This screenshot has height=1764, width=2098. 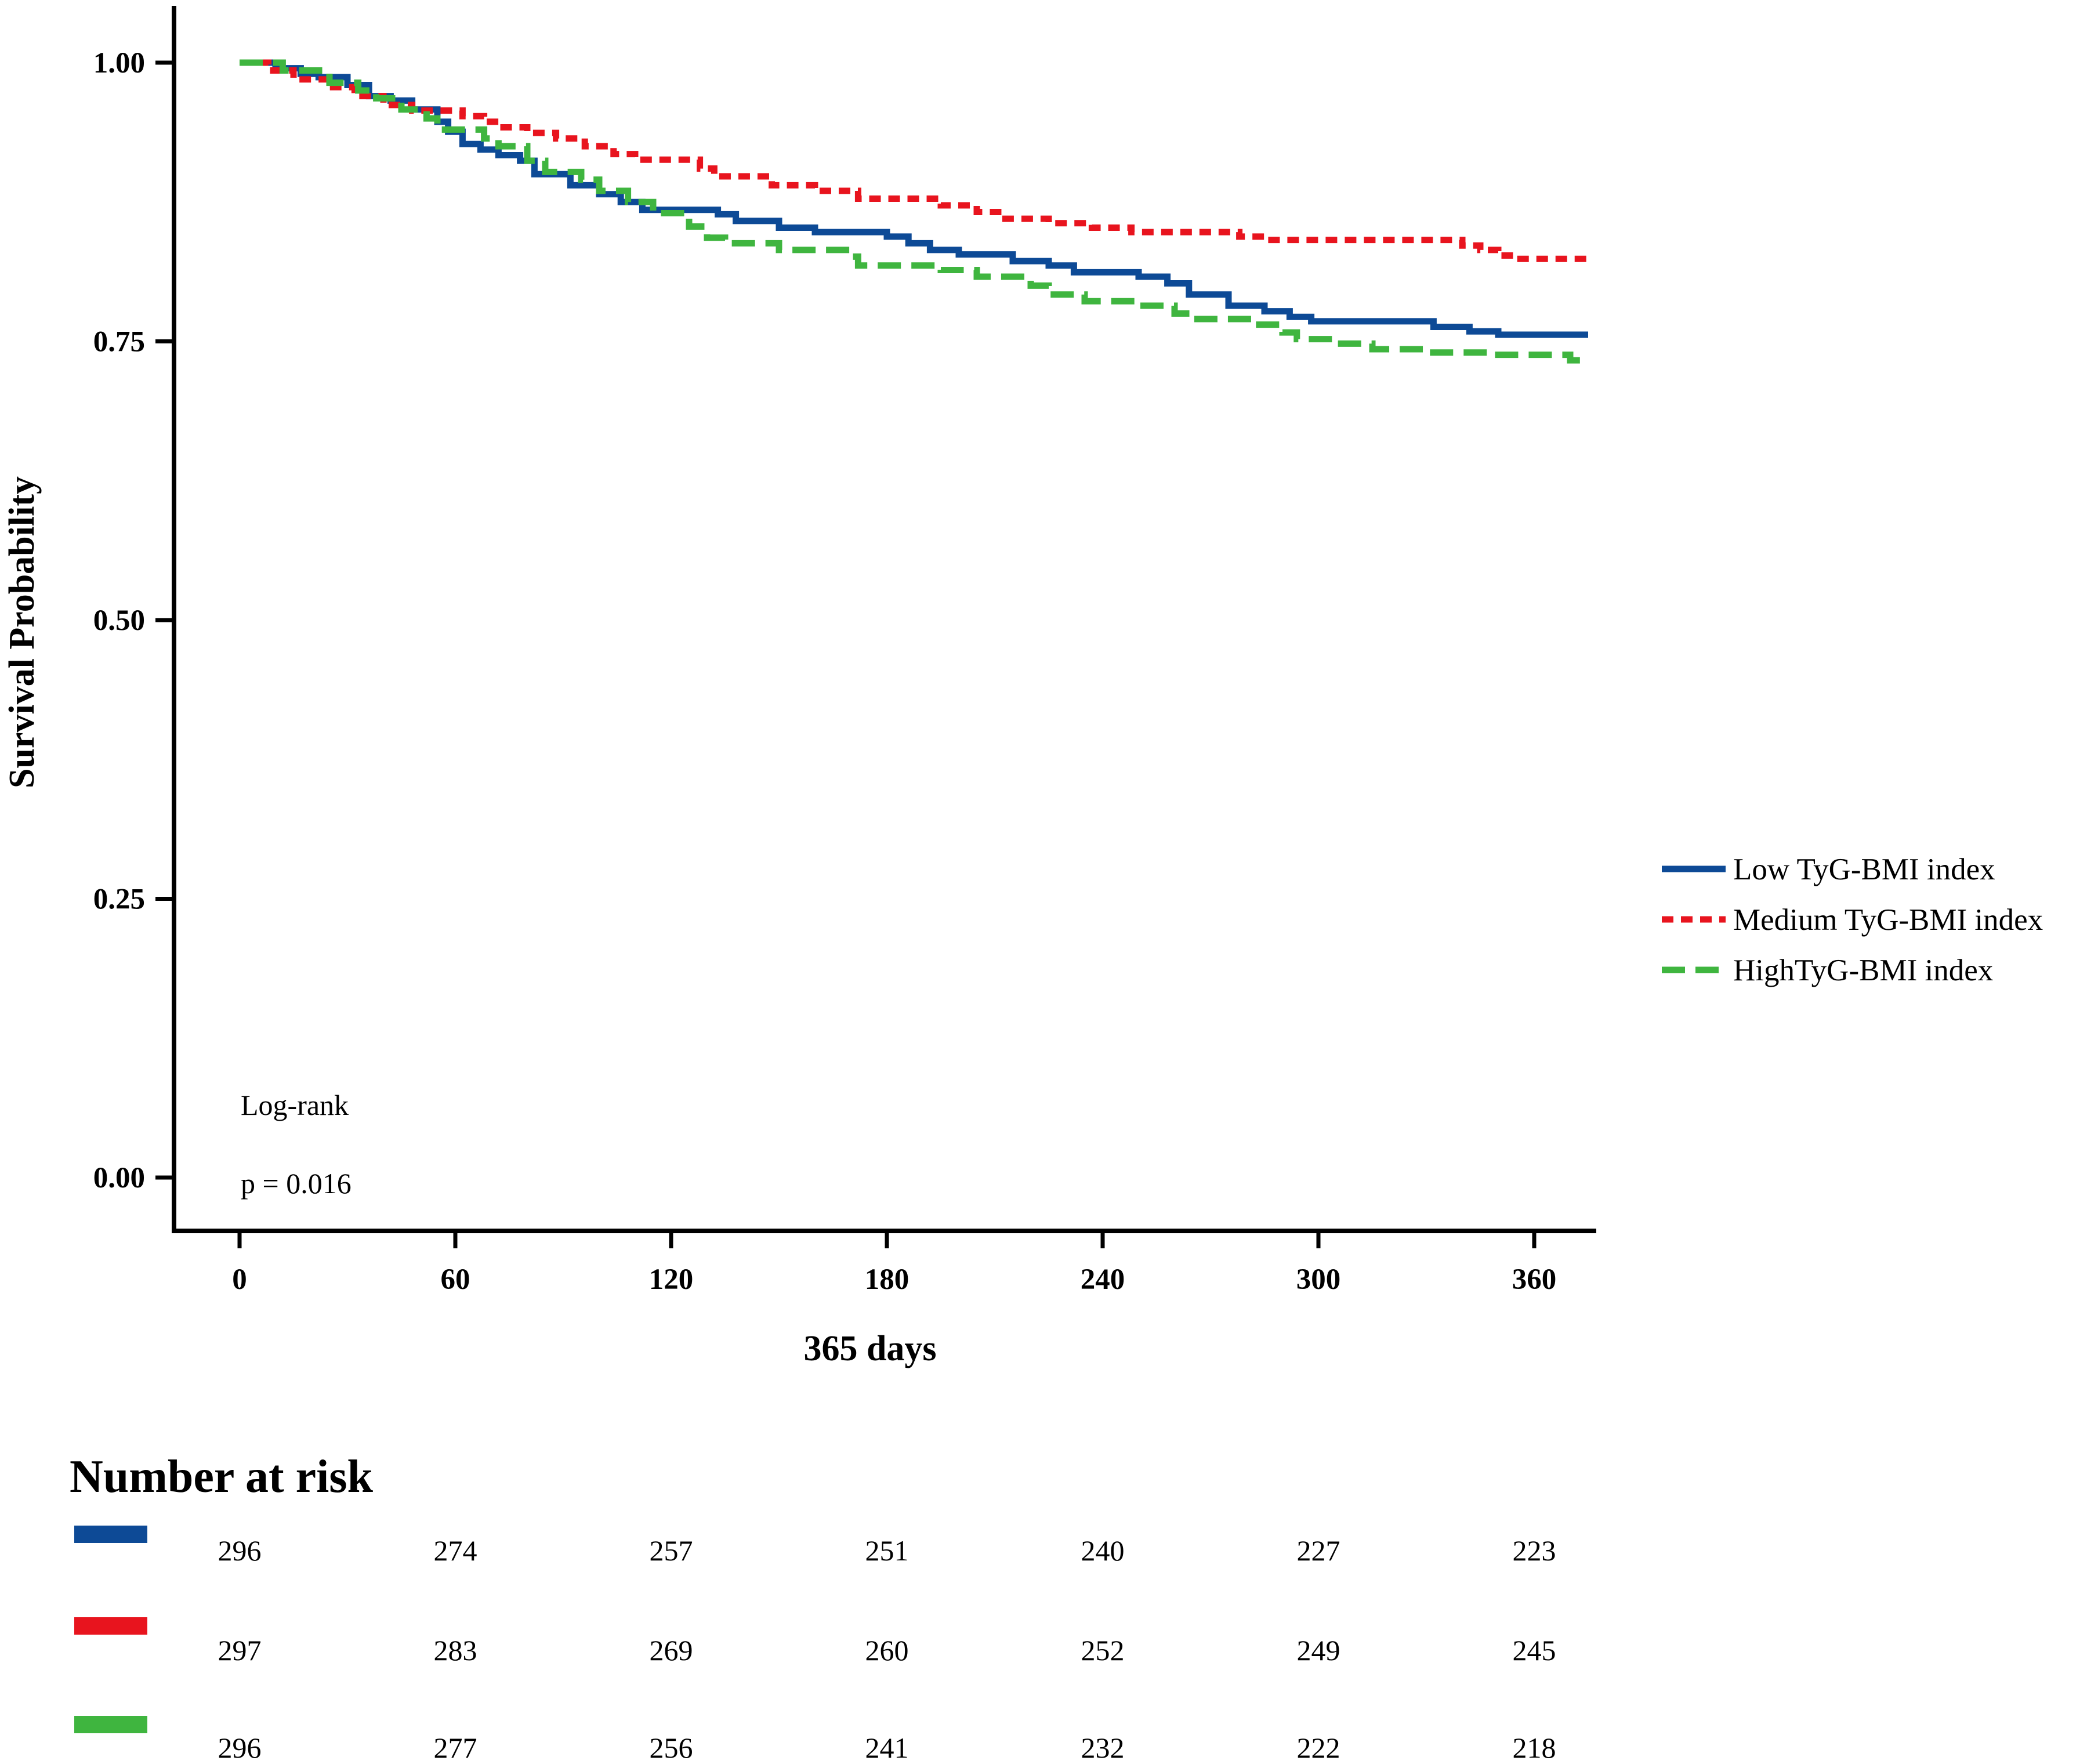 What do you see at coordinates (221, 1476) in the screenshot?
I see `risk-table-title: Number at risk` at bounding box center [221, 1476].